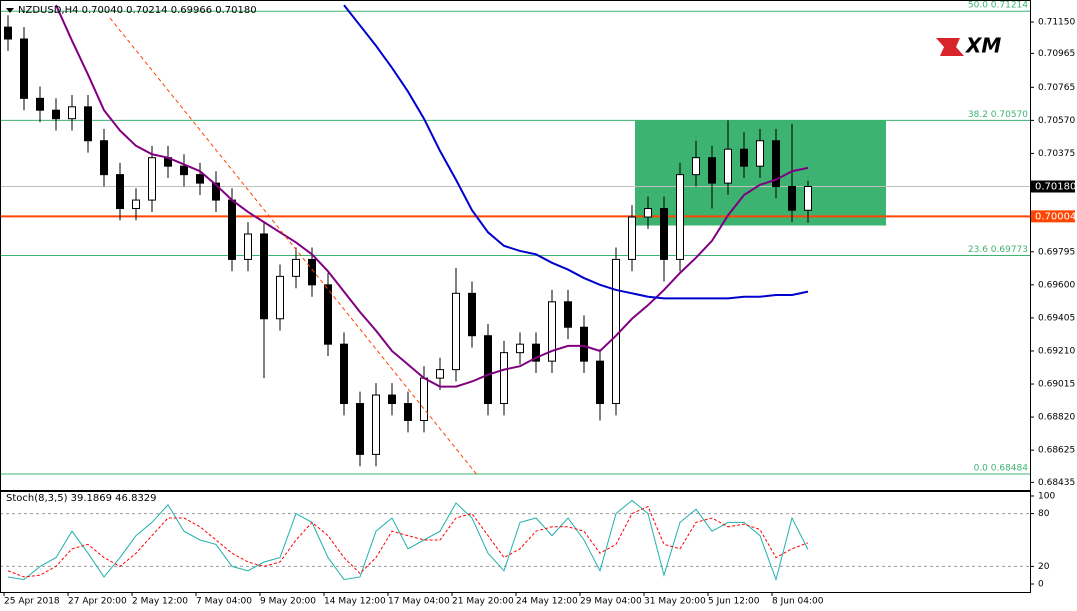 This screenshot has width=1077, height=611. I want to click on logo-mark, so click(950, 47).